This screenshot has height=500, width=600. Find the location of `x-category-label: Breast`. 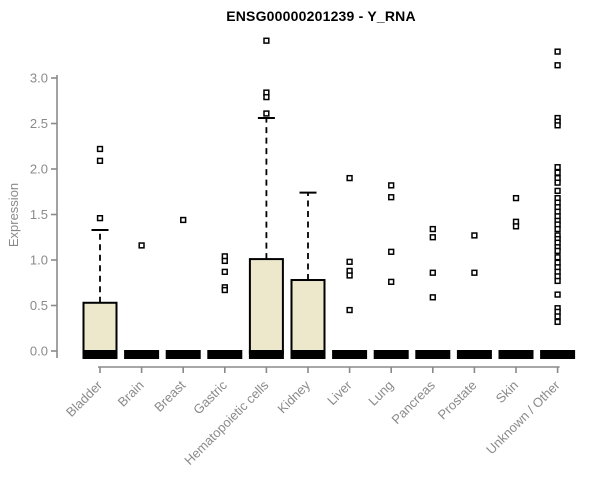

x-category-label: Breast is located at coordinates (169, 395).